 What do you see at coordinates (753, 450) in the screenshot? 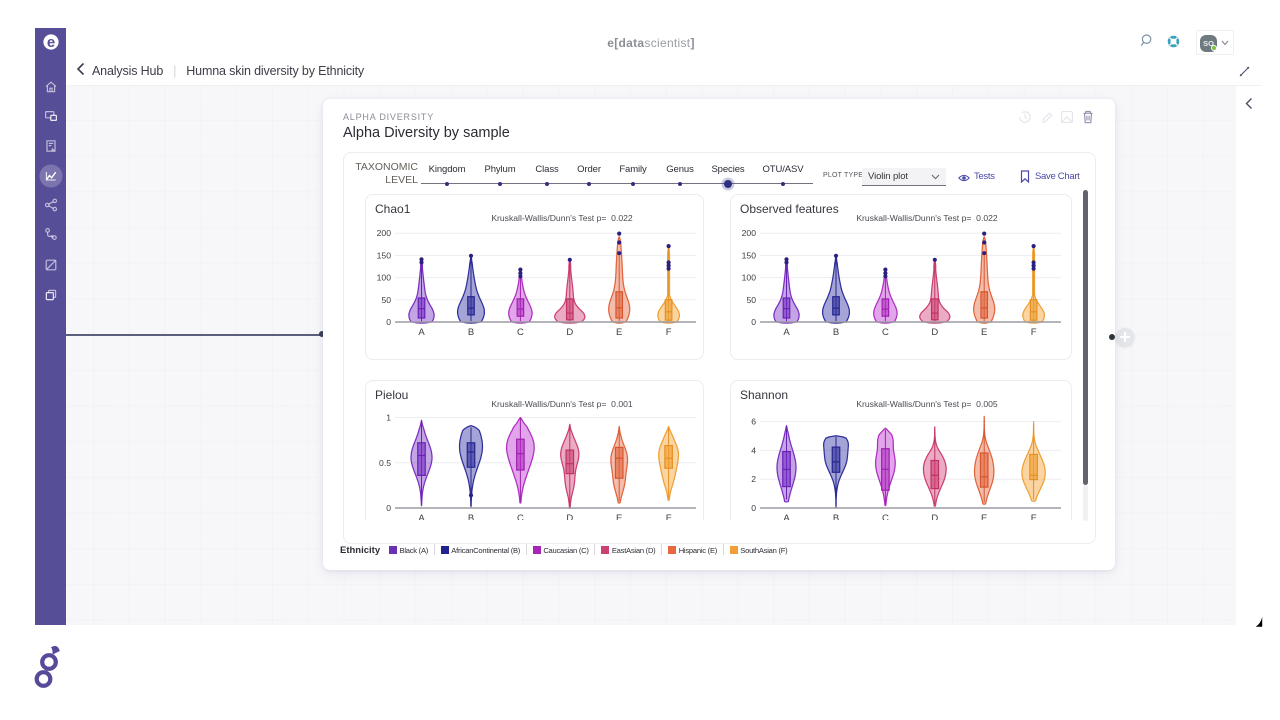
I see `svg-text: 4` at bounding box center [753, 450].